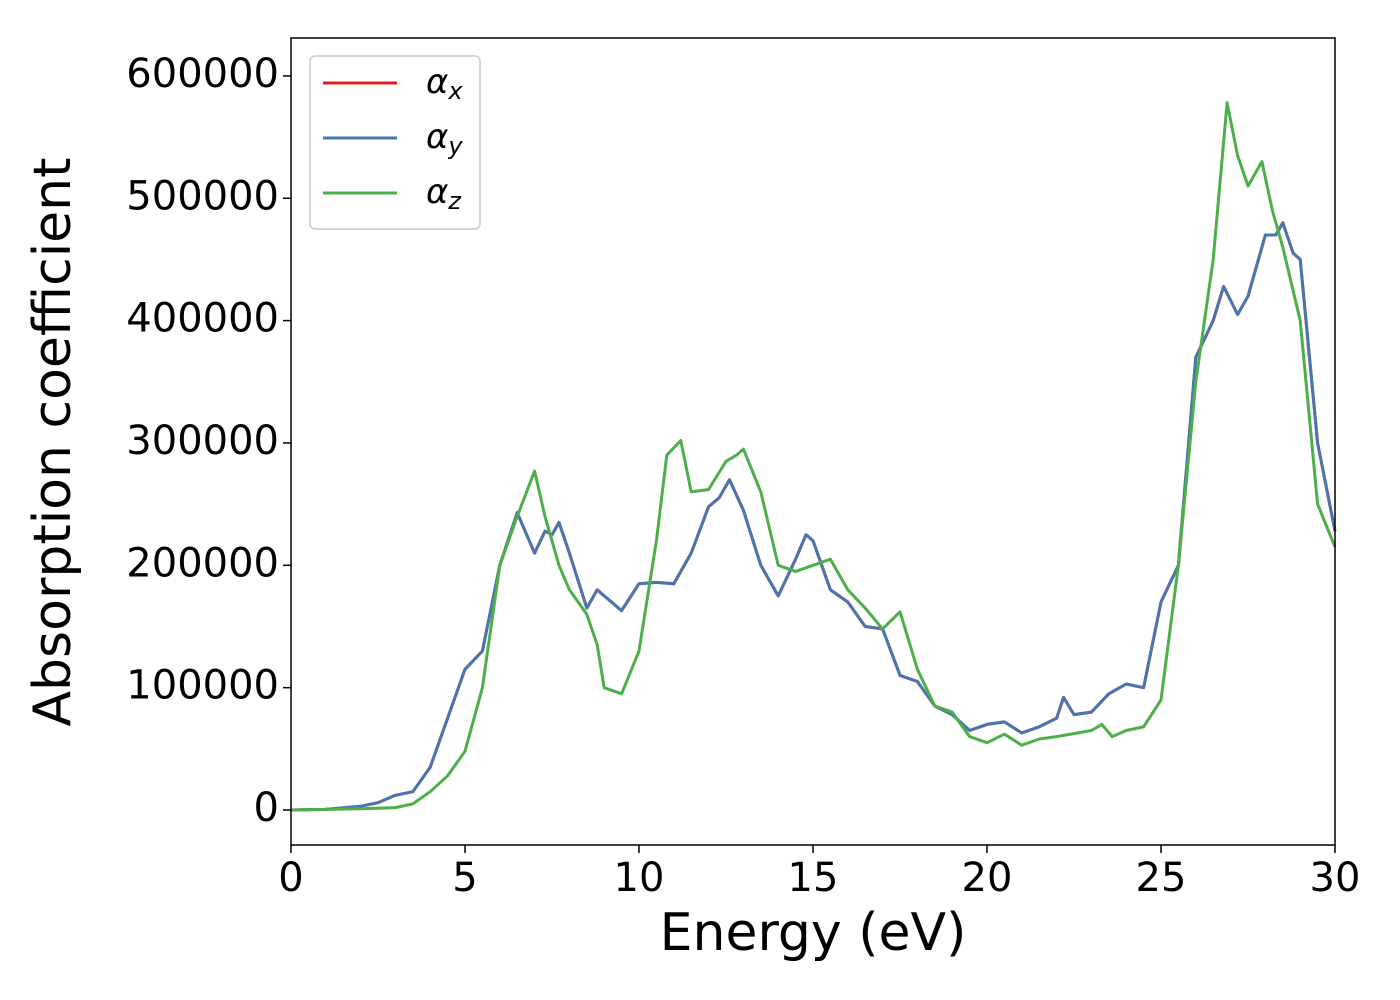  What do you see at coordinates (444, 194) in the screenshot?
I see `legend-label: αz` at bounding box center [444, 194].